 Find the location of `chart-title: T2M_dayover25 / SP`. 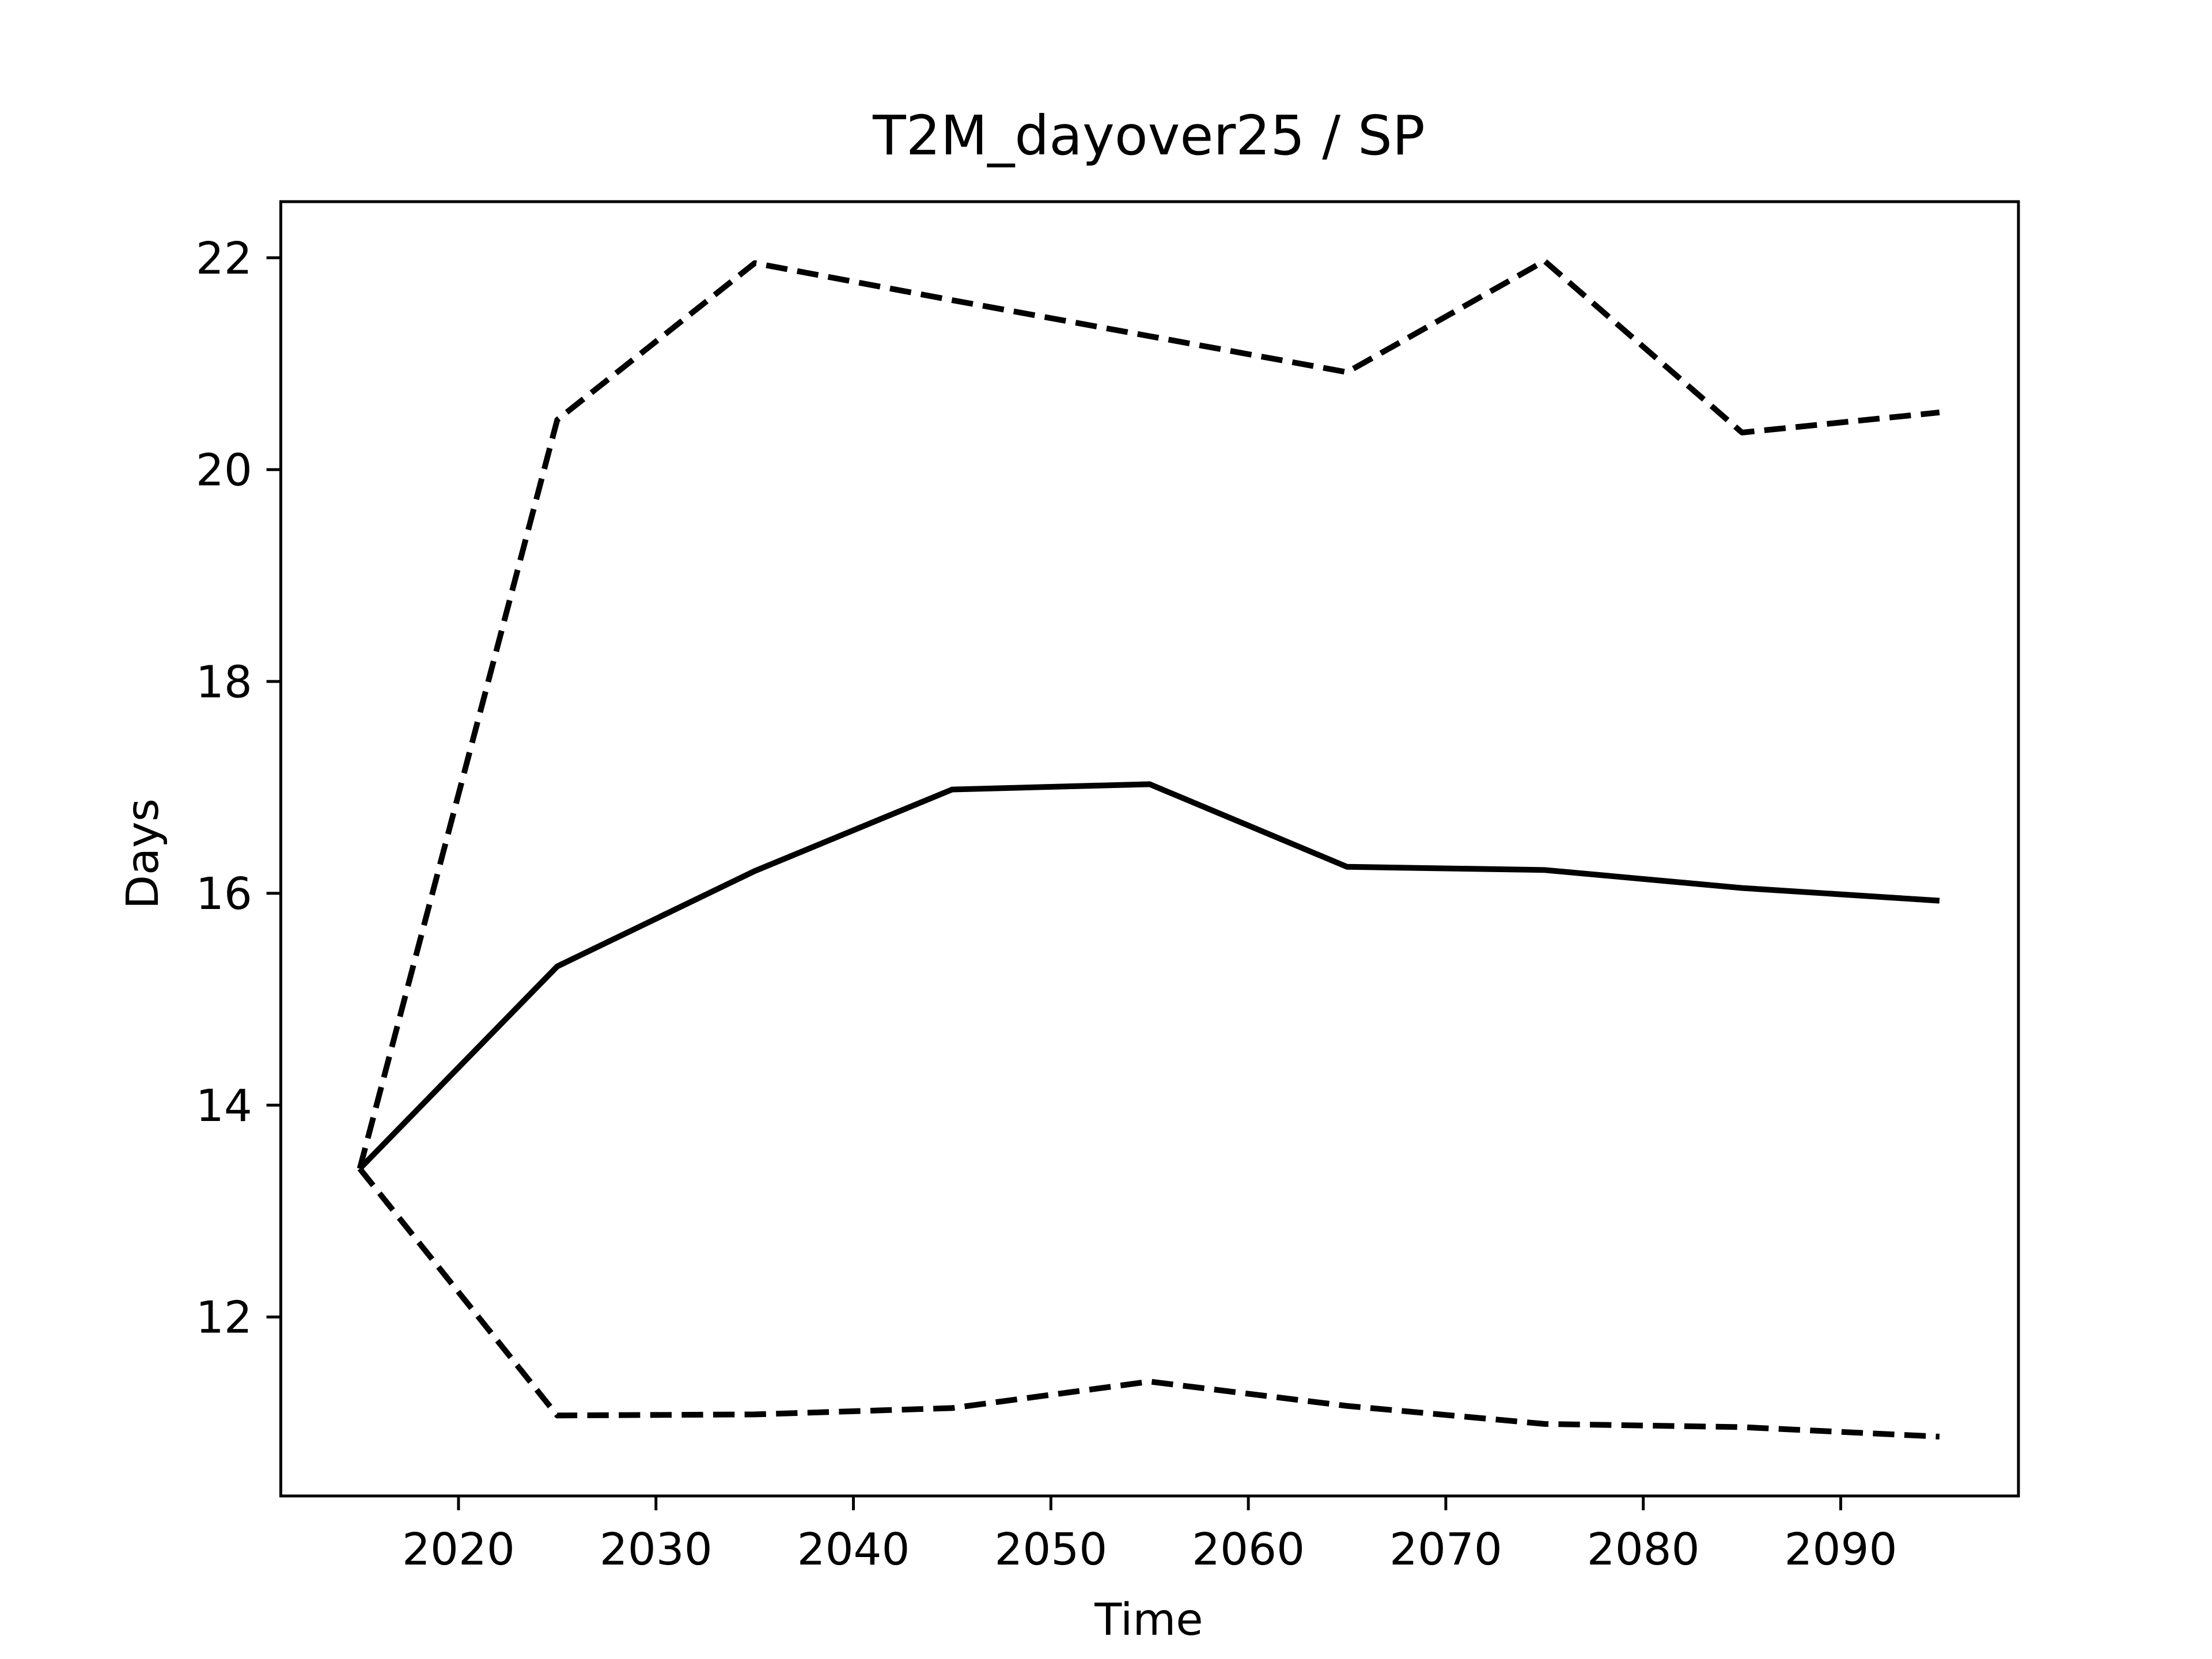

chart-title: T2M_dayover25 / SP is located at coordinates (1148, 136).